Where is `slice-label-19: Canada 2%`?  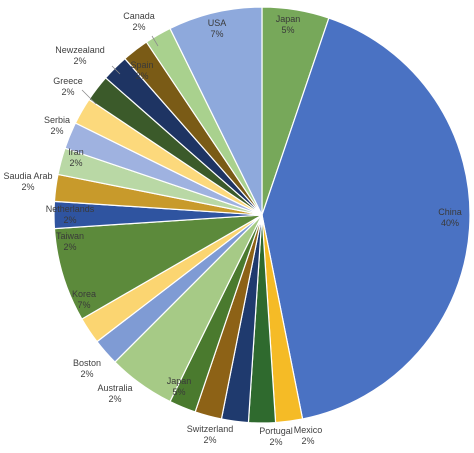
slice-label-19: Canada 2% is located at coordinates (139, 21).